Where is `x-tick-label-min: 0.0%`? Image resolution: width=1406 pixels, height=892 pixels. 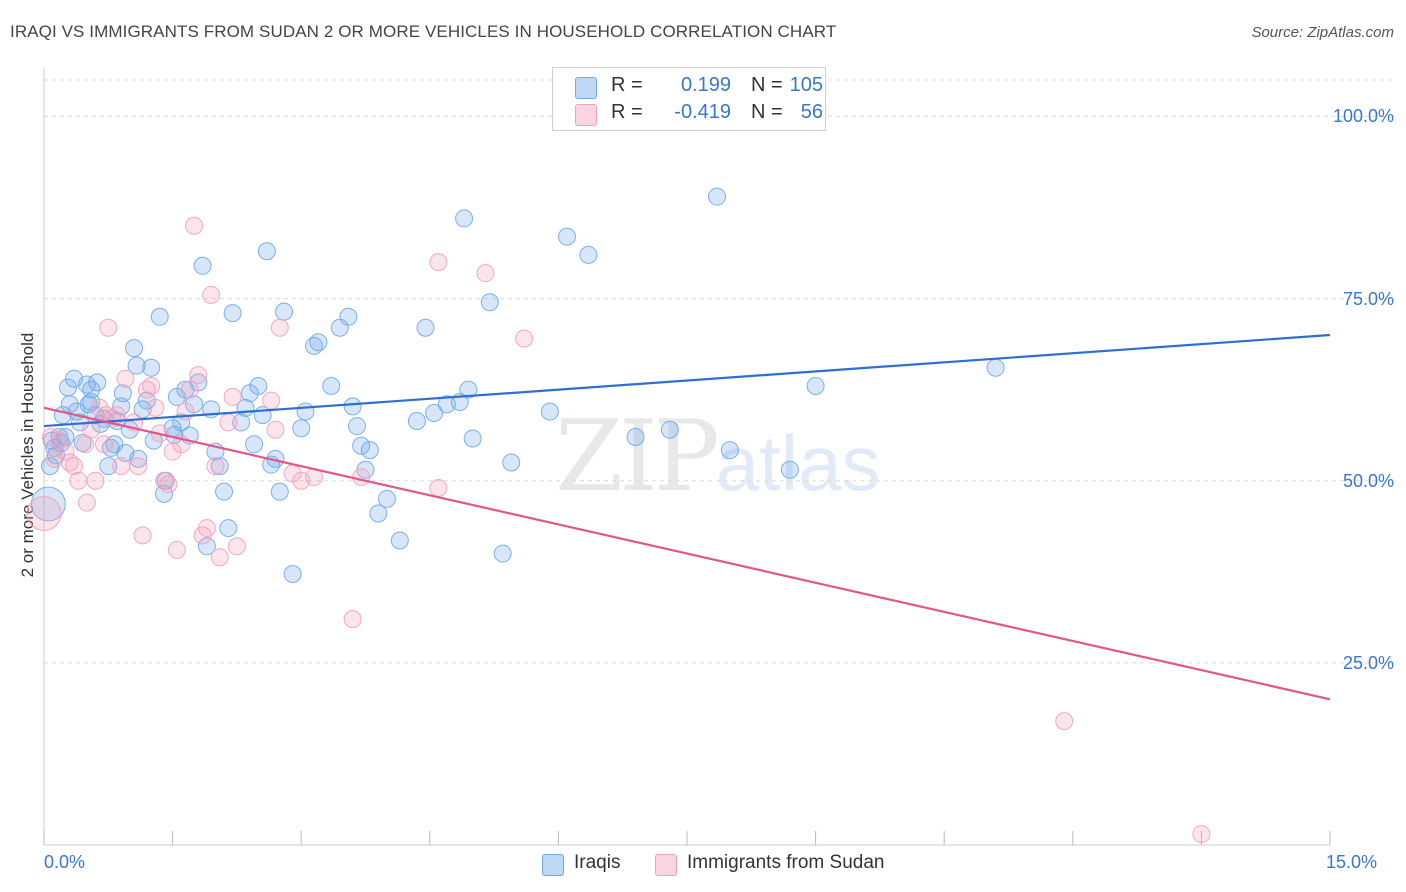 x-tick-label-min: 0.0% is located at coordinates (65, 862).